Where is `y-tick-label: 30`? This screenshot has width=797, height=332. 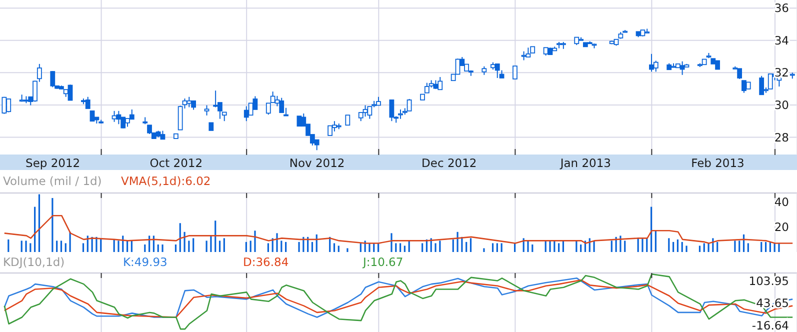 y-tick-label: 30 is located at coordinates (781, 105).